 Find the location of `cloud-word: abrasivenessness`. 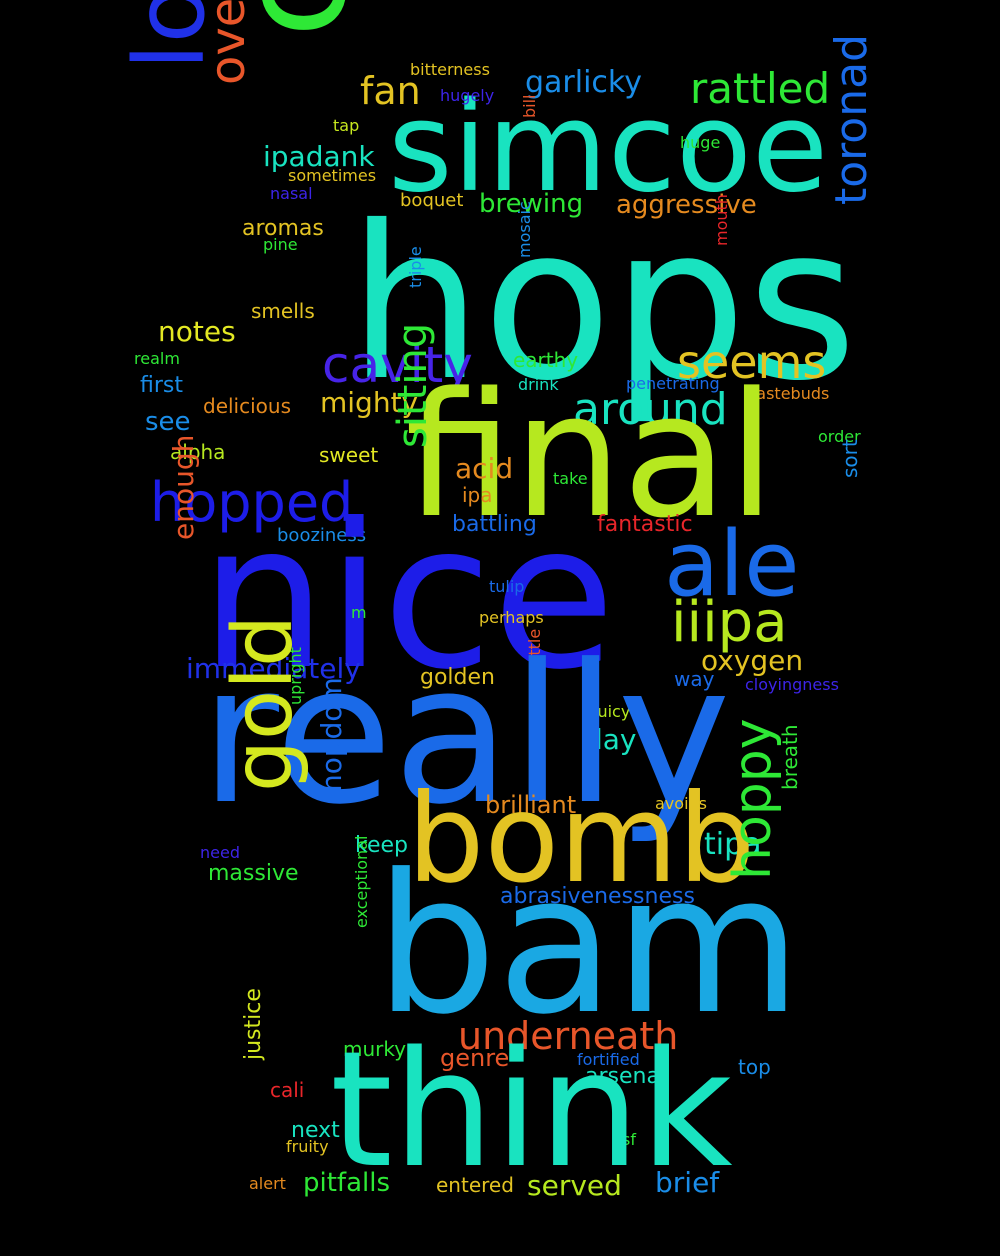

cloud-word: abrasivenessness is located at coordinates (597, 896).